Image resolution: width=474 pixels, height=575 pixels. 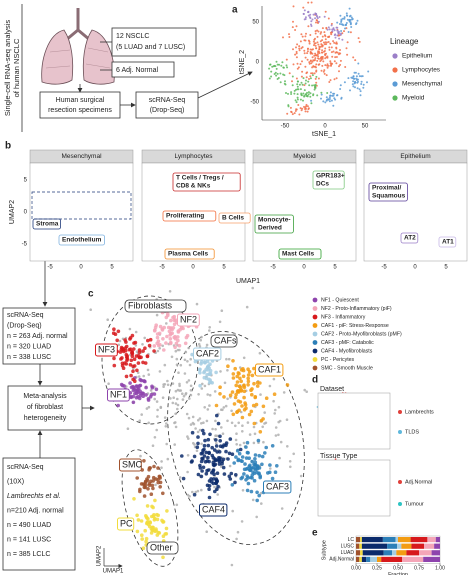 I want to click on x-tick-label: 5, so click(x=335, y=268).